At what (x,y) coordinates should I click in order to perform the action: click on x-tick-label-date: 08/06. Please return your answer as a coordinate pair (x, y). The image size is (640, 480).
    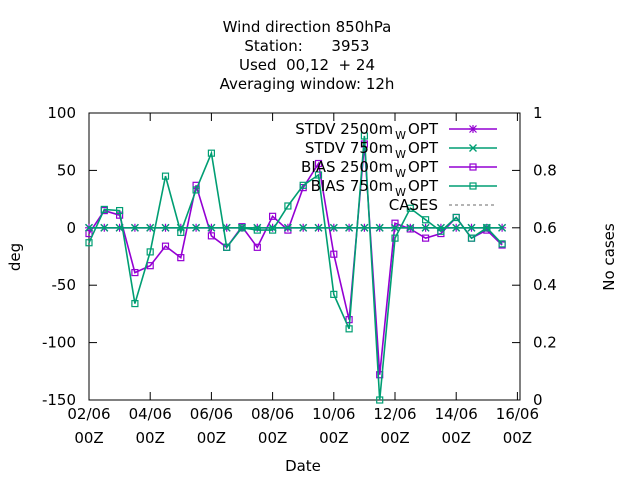
    Looking at the image, I should click on (272, 414).